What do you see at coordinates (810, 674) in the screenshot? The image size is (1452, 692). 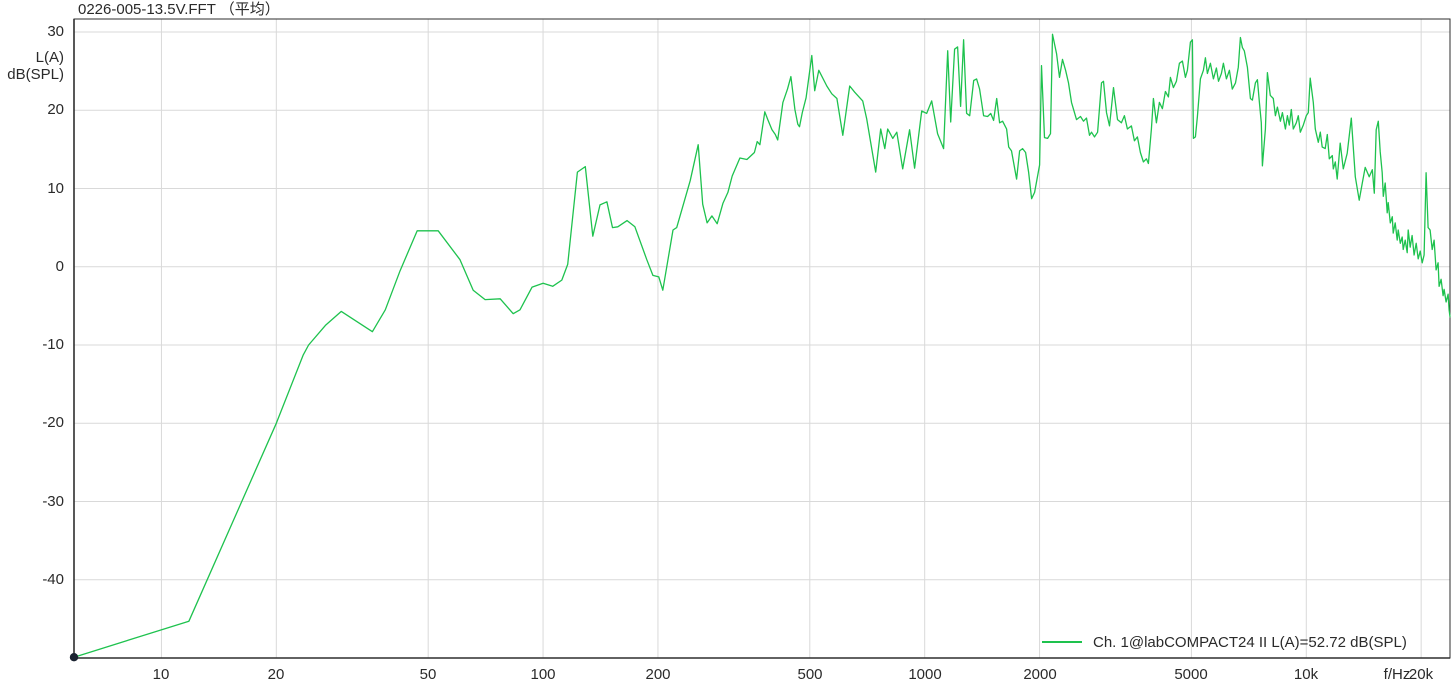 I see `x-tick-label: 500` at bounding box center [810, 674].